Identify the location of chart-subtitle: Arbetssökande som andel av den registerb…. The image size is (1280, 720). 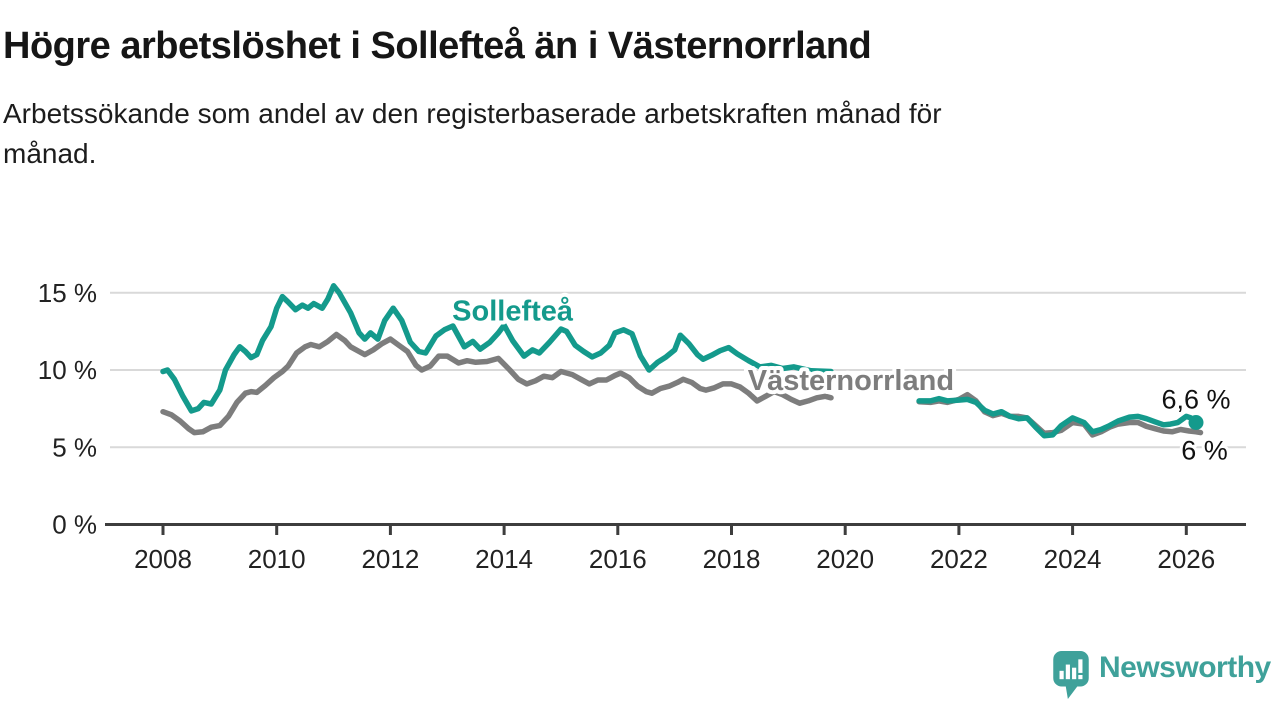
(472, 133).